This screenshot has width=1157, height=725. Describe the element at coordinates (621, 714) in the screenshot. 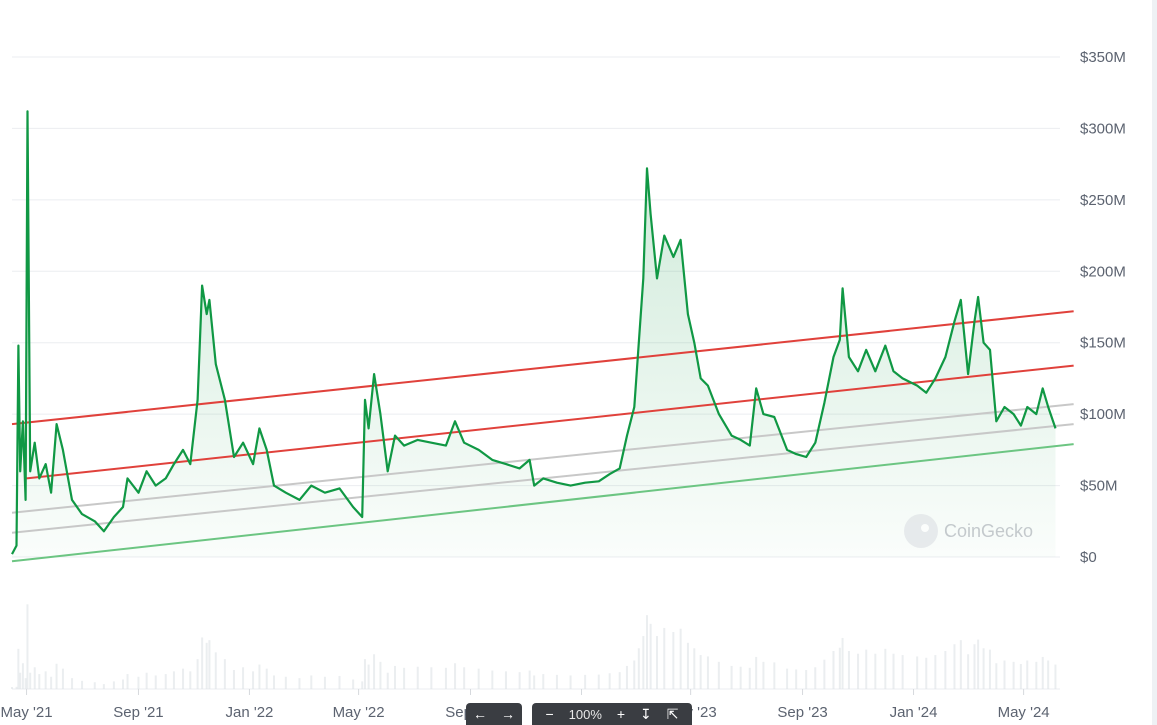

I see `plus-icon: +` at that location.